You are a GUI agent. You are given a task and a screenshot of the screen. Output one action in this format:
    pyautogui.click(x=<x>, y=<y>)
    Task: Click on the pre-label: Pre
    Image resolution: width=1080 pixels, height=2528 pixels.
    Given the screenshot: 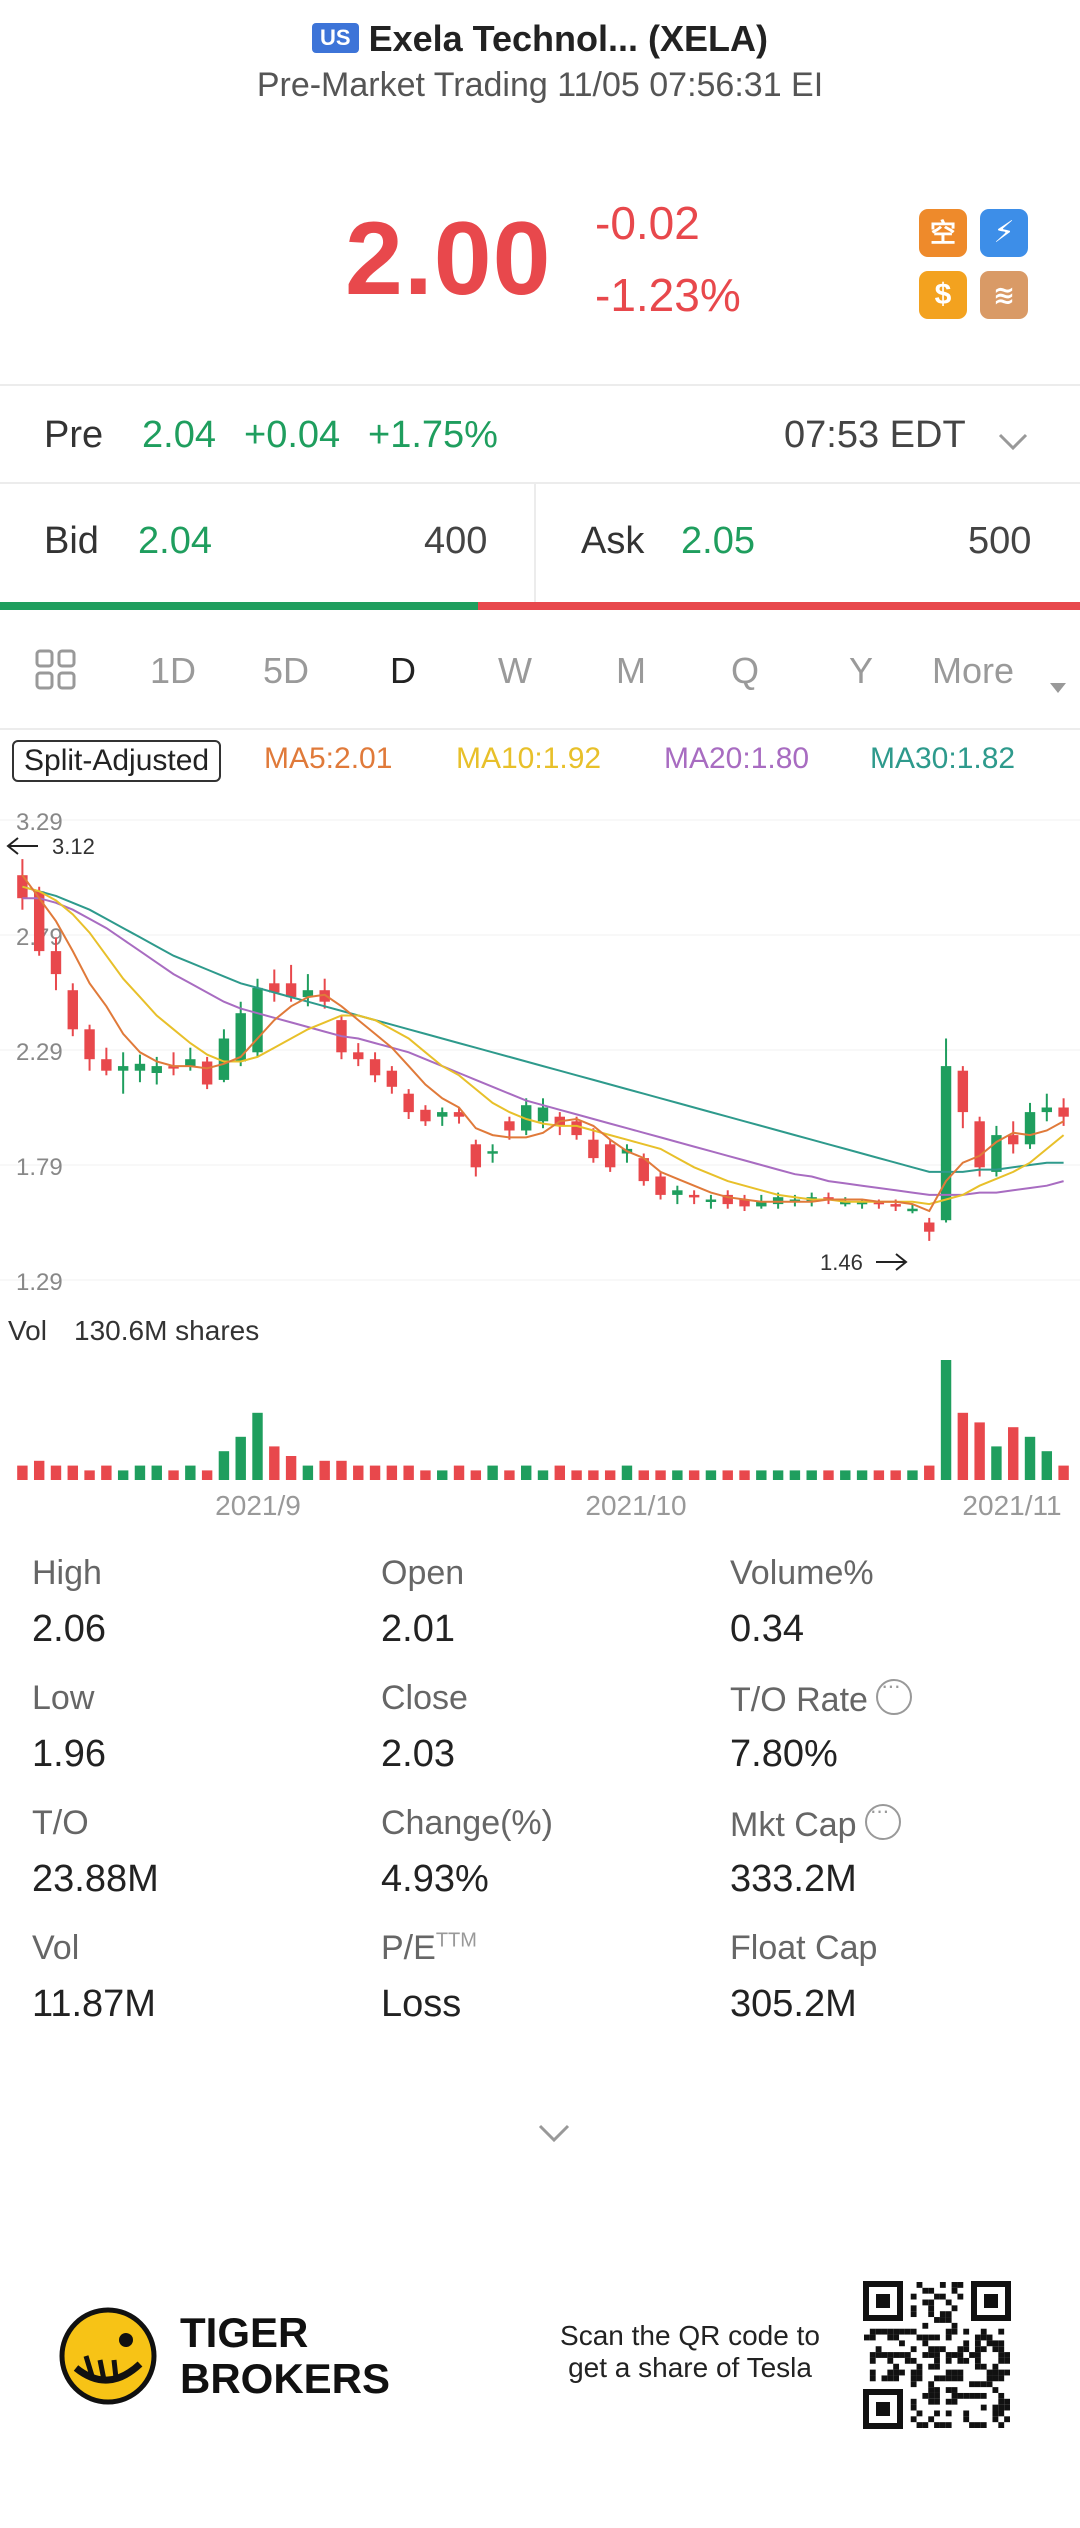 What is the action you would take?
    pyautogui.click(x=74, y=435)
    